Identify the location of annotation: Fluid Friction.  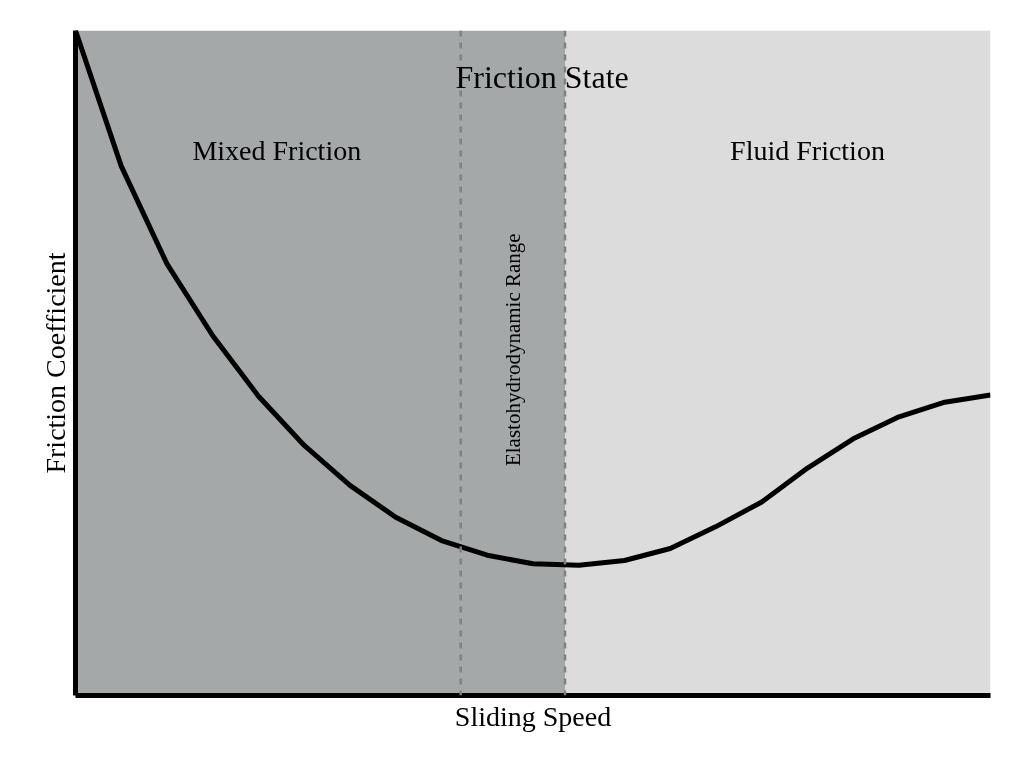
(807, 150).